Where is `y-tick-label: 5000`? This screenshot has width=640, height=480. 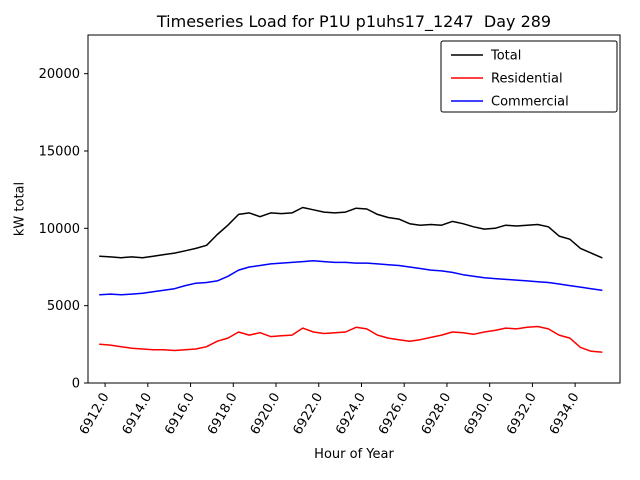
y-tick-label: 5000 is located at coordinates (63, 306).